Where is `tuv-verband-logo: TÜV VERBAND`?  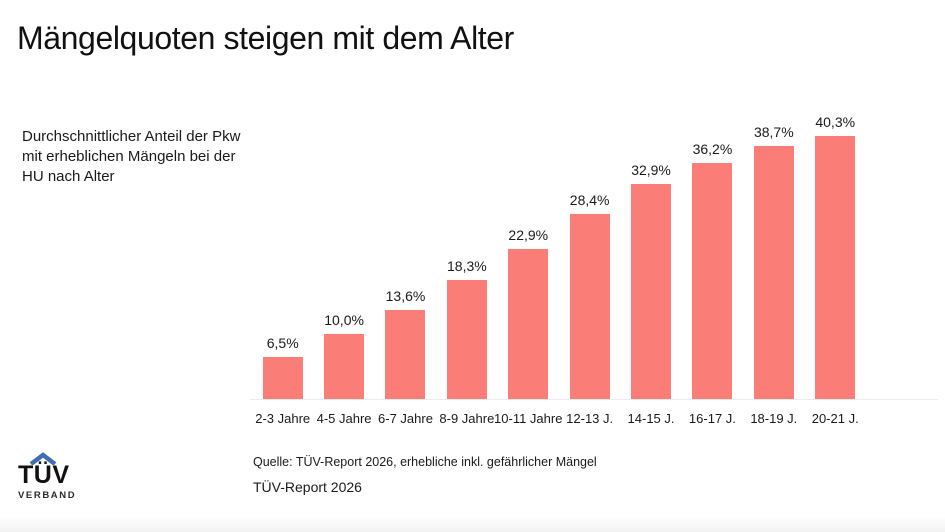 tuv-verband-logo: TÜV VERBAND is located at coordinates (53, 475).